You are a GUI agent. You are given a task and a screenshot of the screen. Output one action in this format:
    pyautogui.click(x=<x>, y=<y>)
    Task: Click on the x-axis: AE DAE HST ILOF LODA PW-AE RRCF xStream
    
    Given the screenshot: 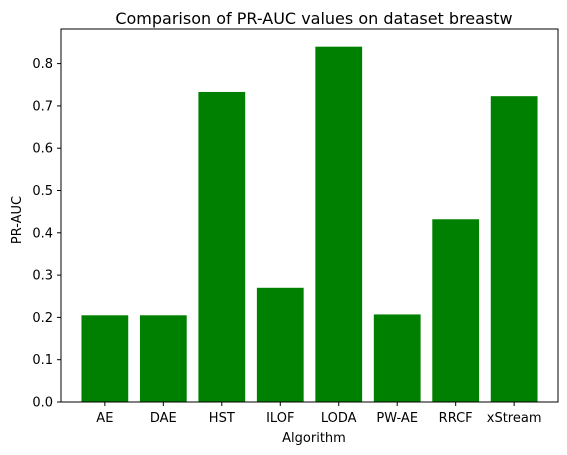 What is the action you would take?
    pyautogui.click(x=319, y=414)
    